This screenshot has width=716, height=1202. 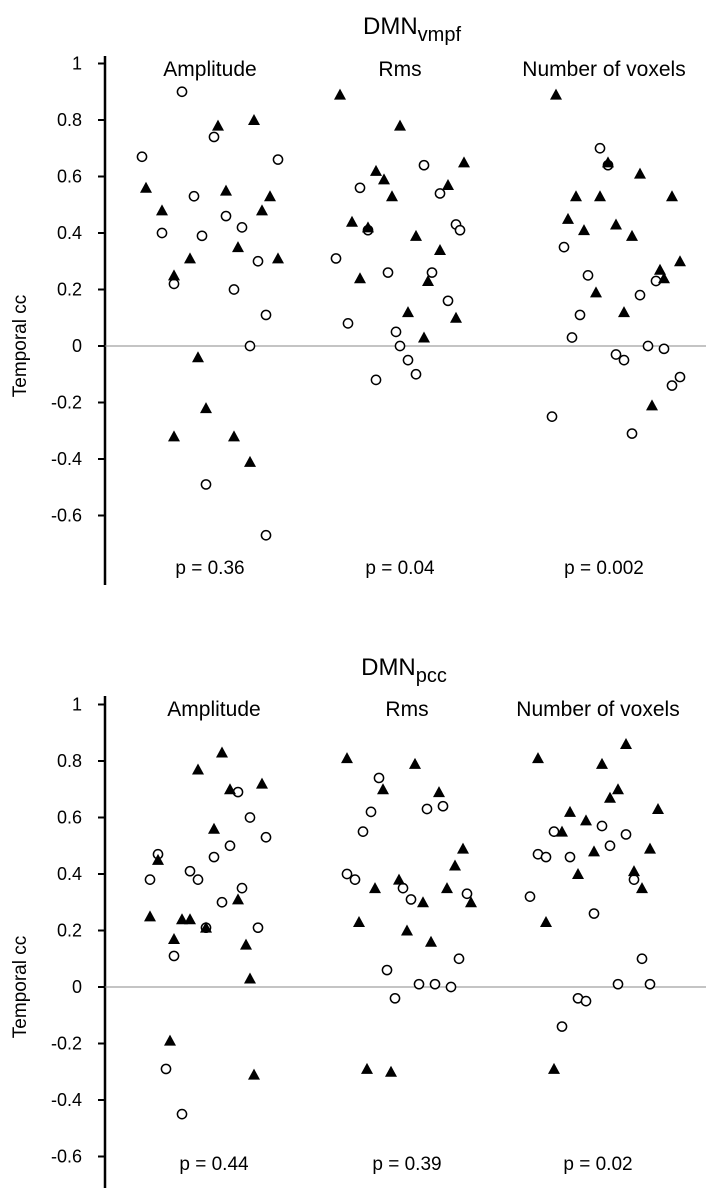 I want to click on panel-title: DMNpcc, so click(x=404, y=670).